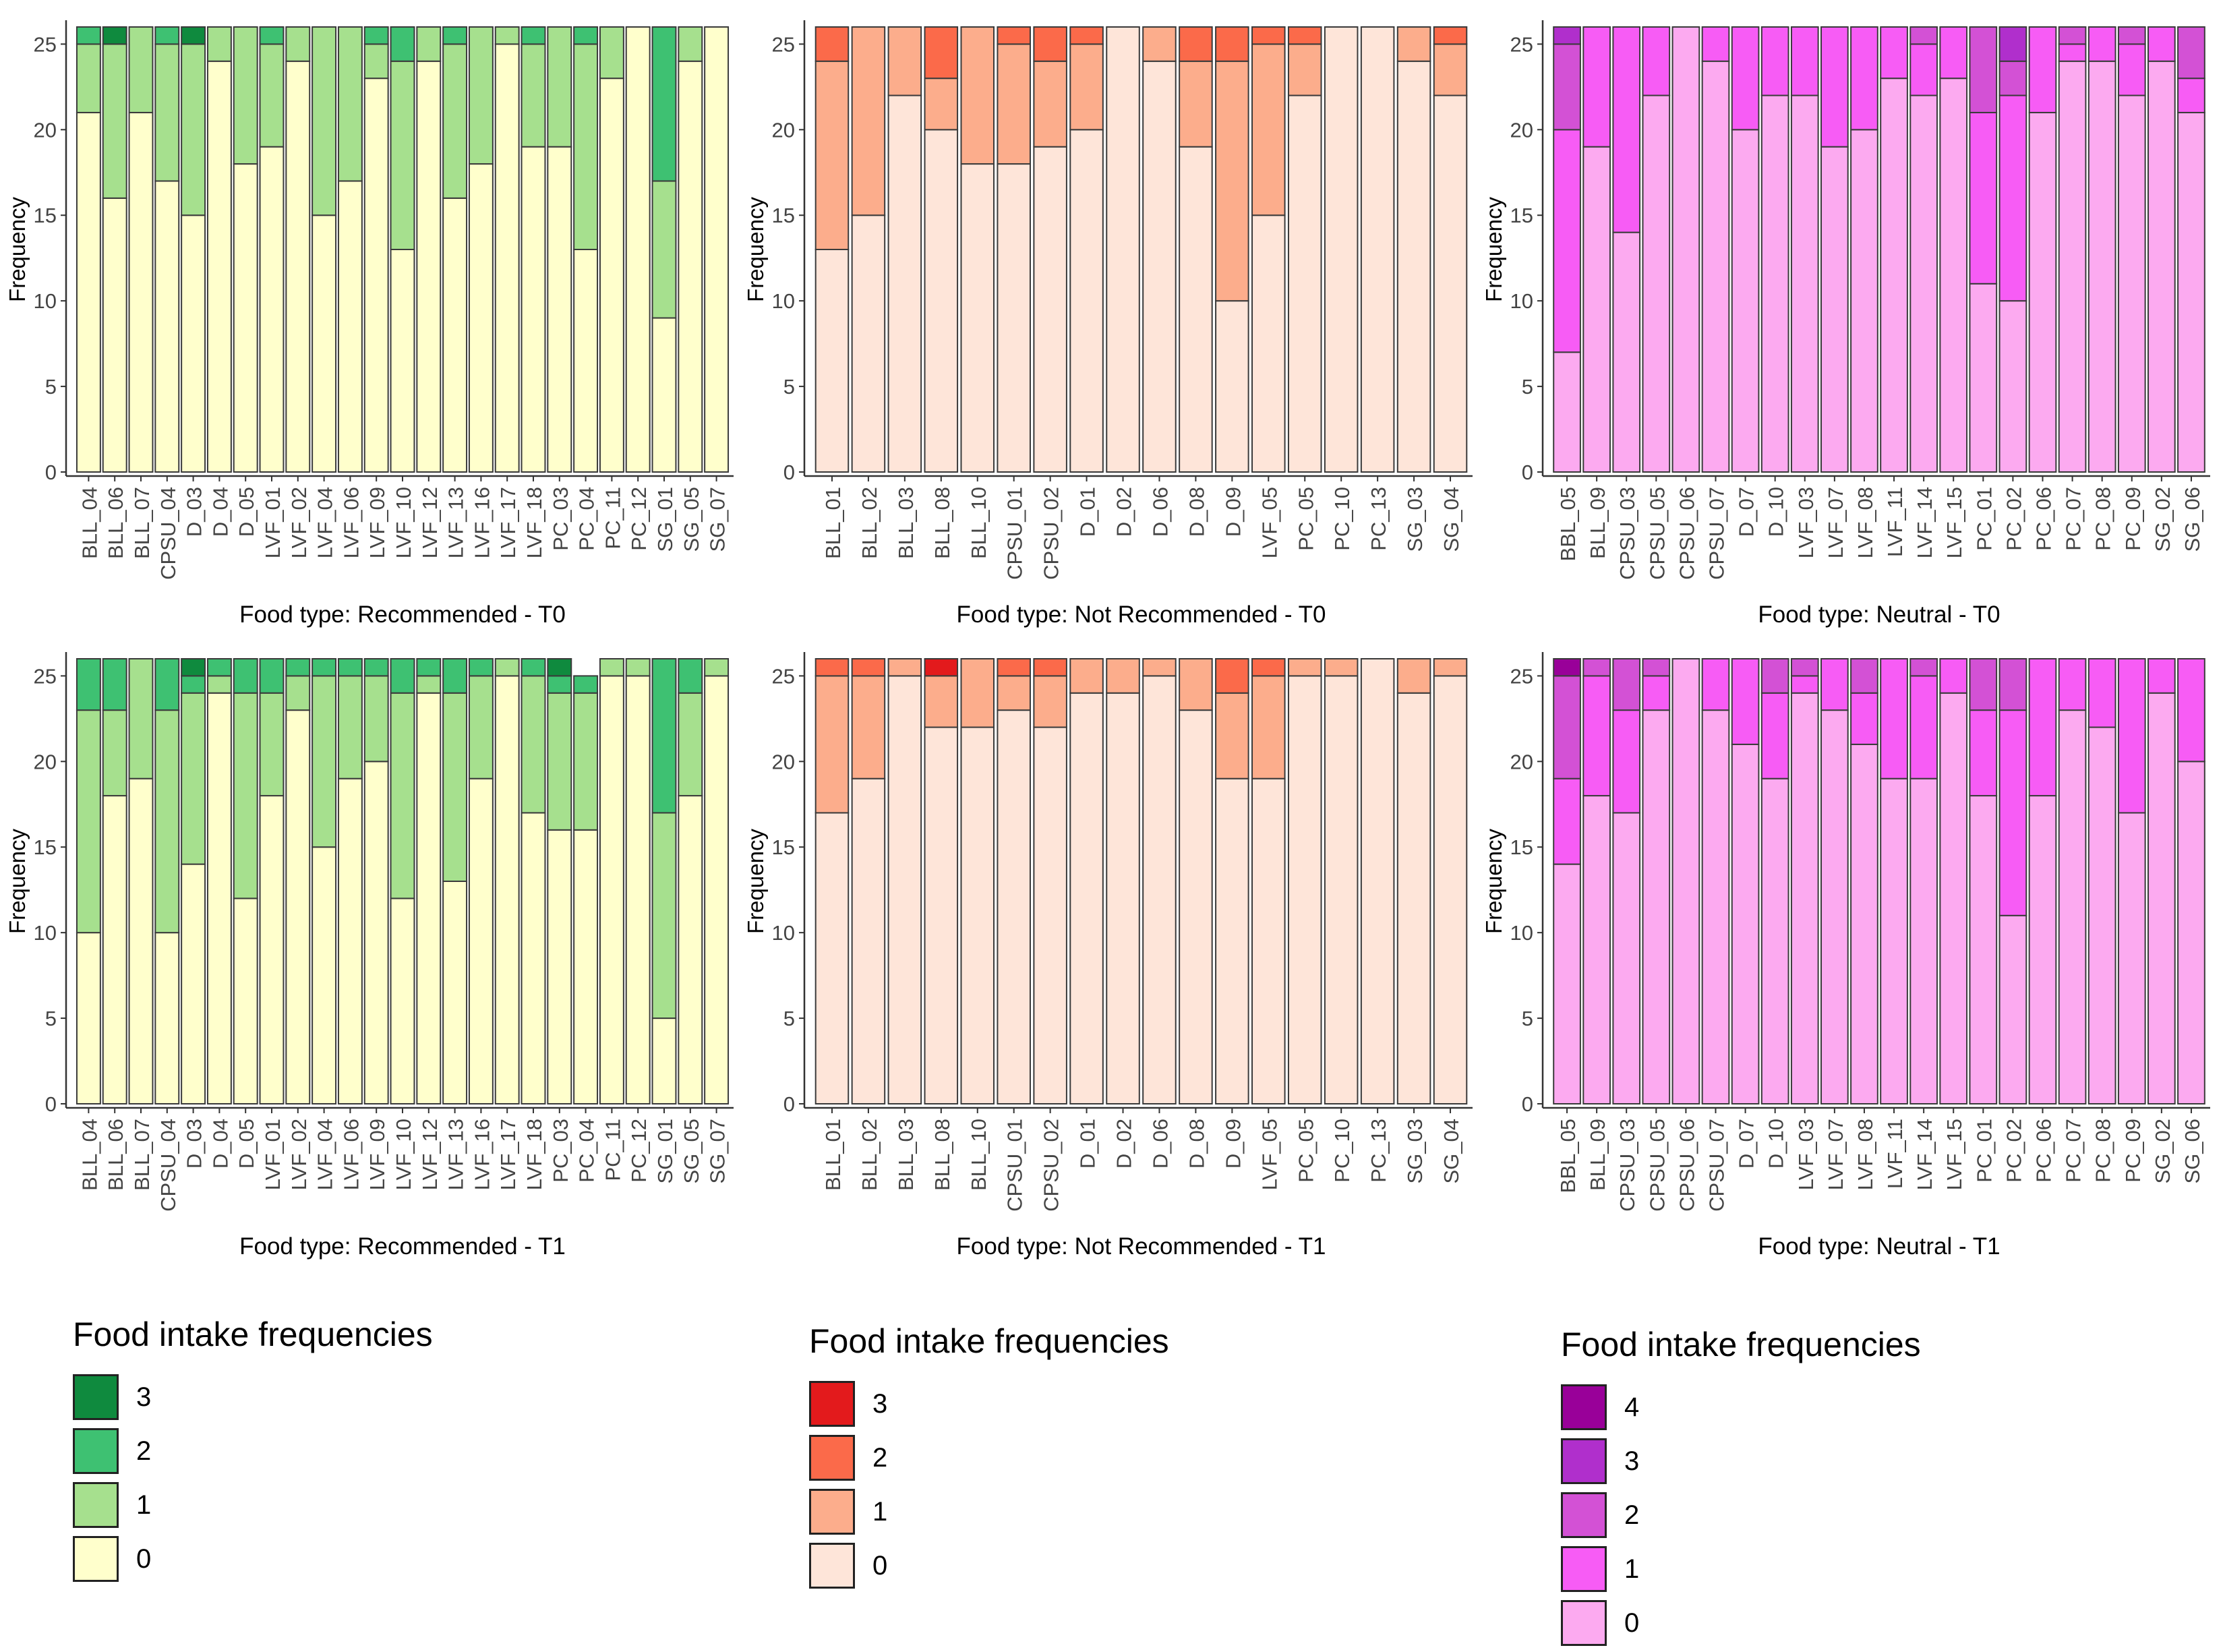 The height and width of the screenshot is (1652, 2223). Describe the element at coordinates (691, 1151) in the screenshot. I see `x-tick-label: SG_05` at that location.